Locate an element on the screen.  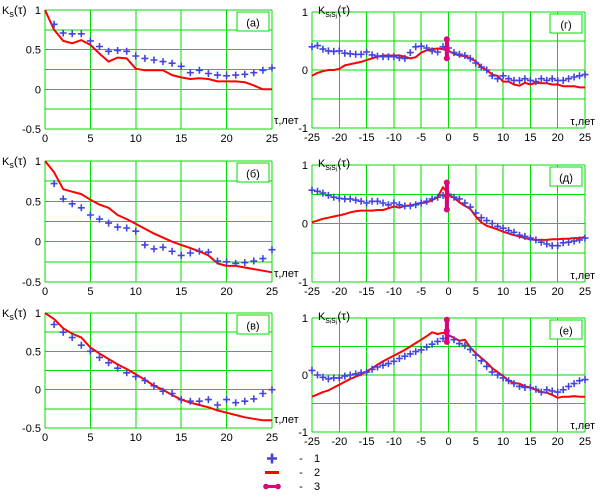
corner-label: (б) is located at coordinates (253, 175).